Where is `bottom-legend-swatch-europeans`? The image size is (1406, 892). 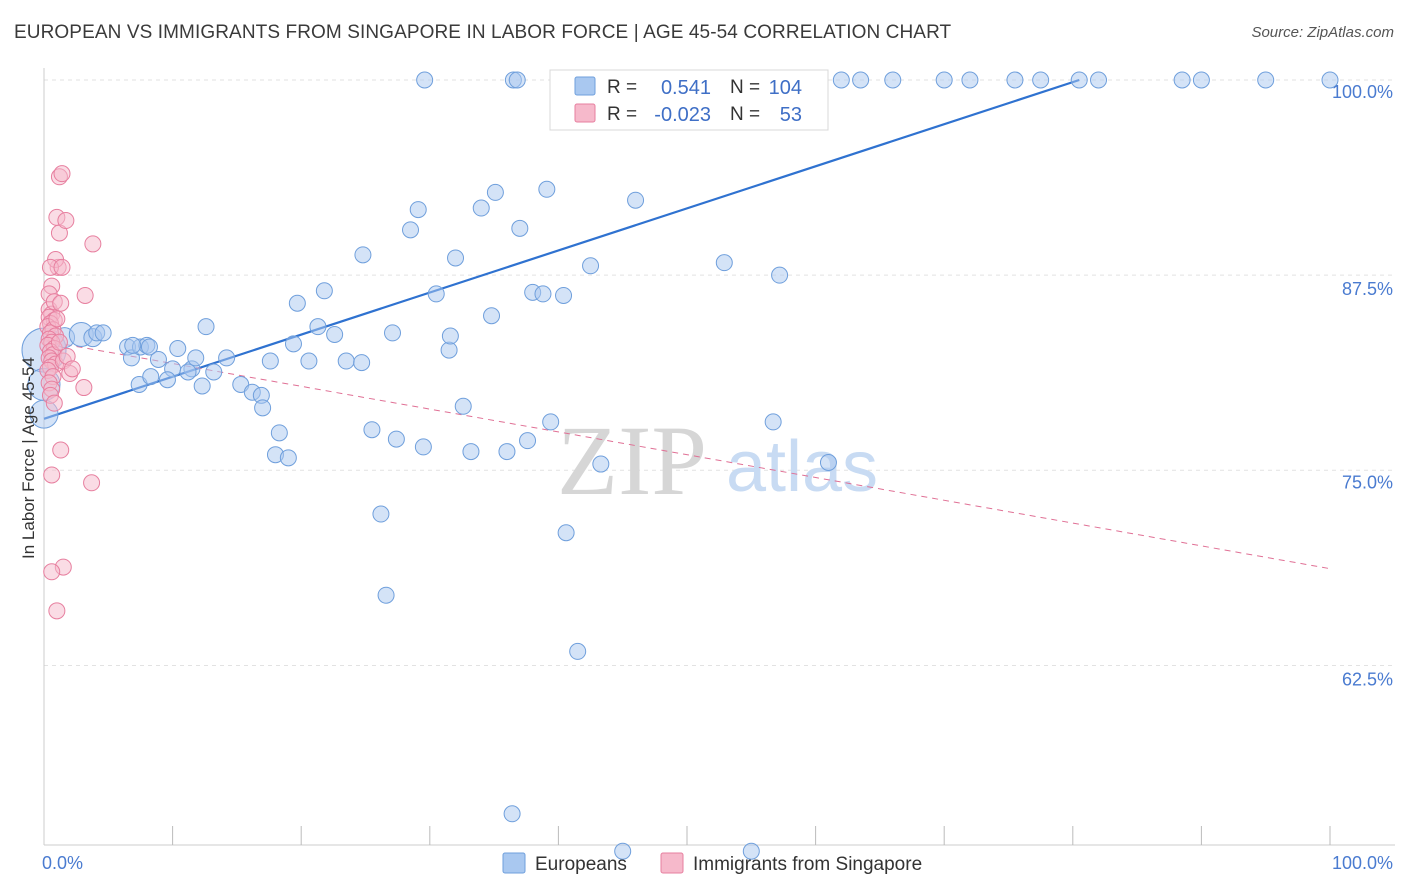 bottom-legend-swatch-europeans is located at coordinates (514, 863).